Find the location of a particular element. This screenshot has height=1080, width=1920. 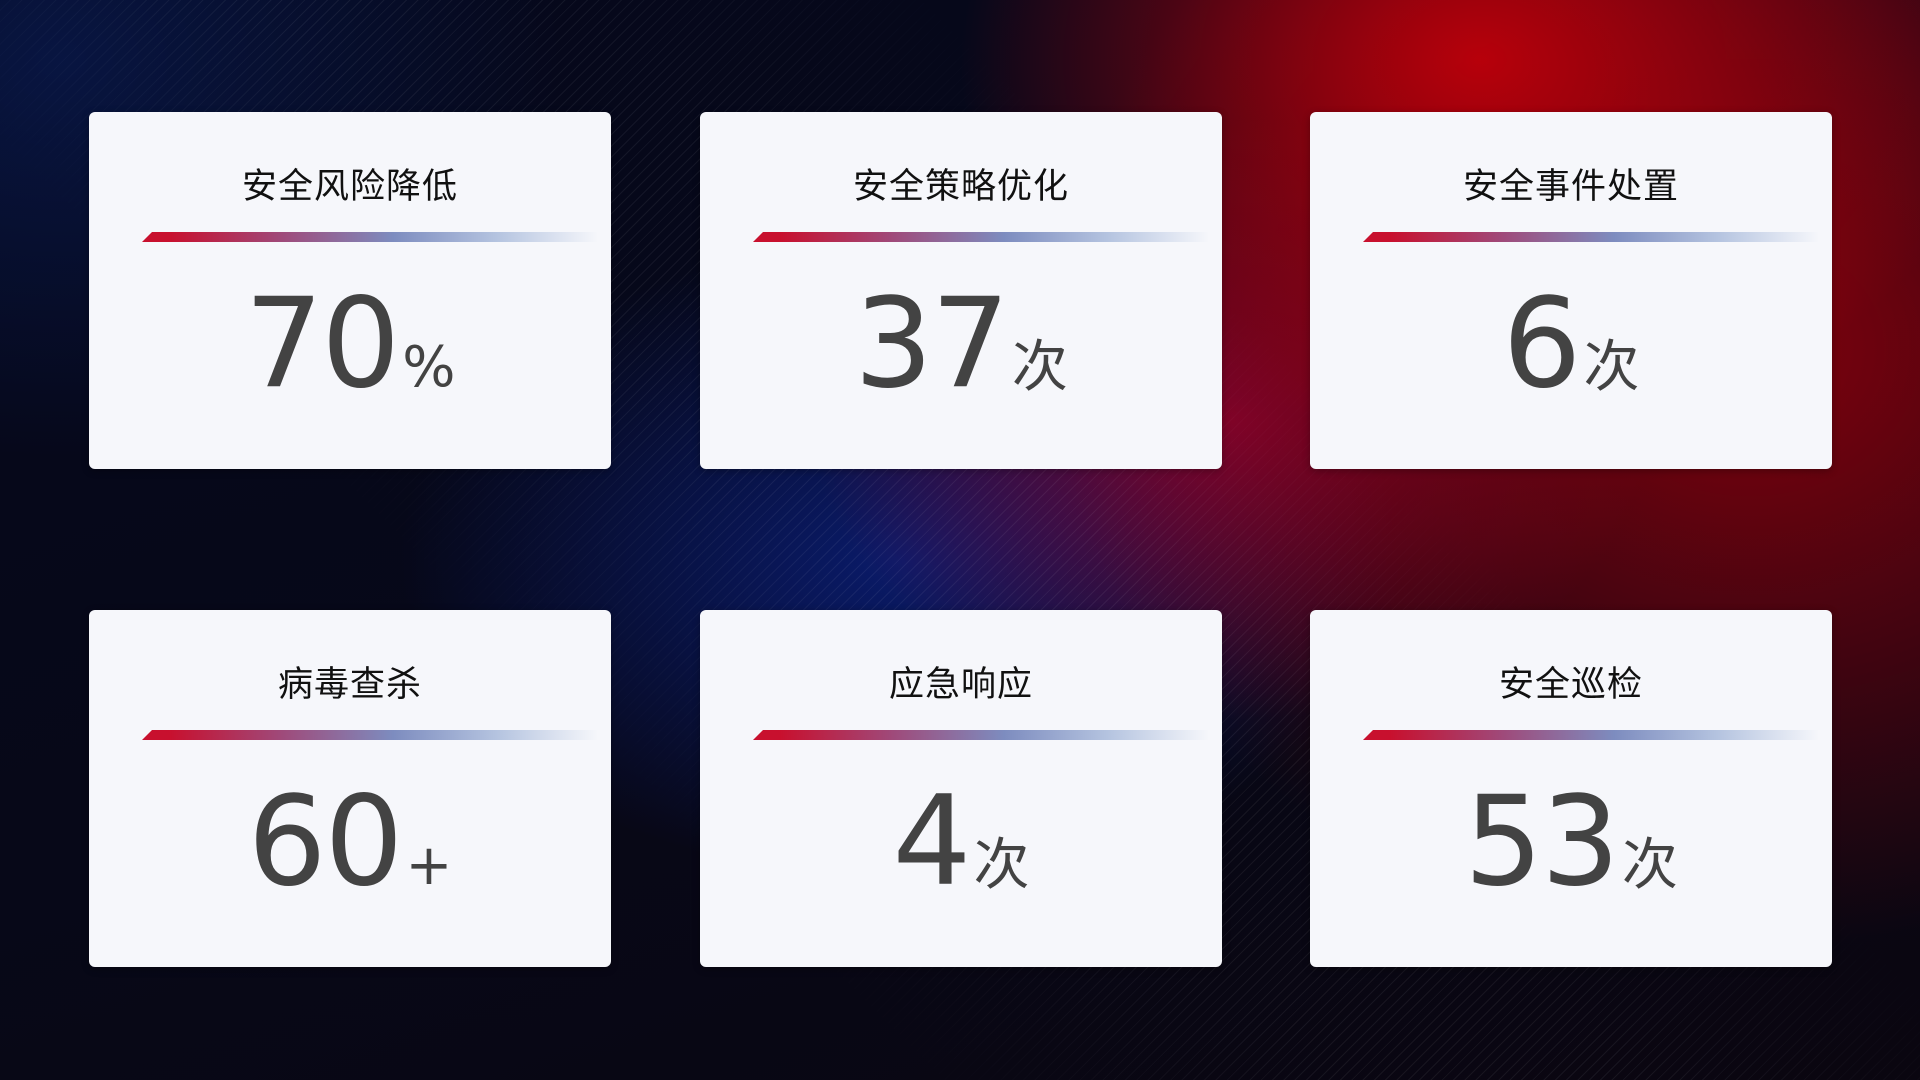

value-number: 4 is located at coordinates (932, 842).